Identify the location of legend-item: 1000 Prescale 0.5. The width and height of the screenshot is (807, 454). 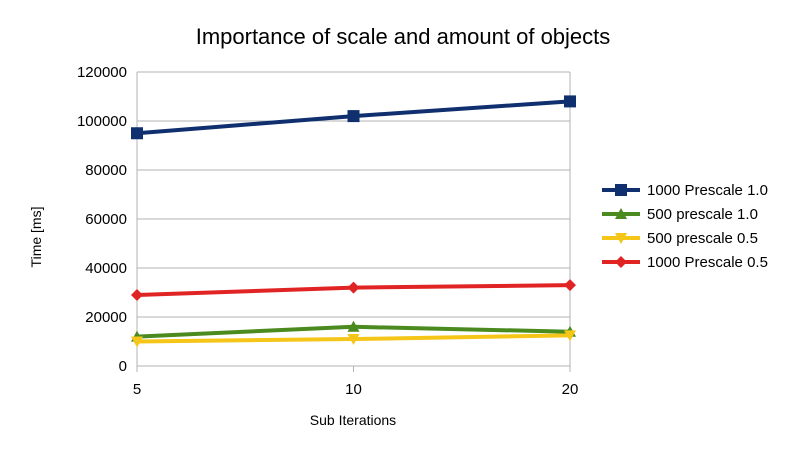
(685, 262).